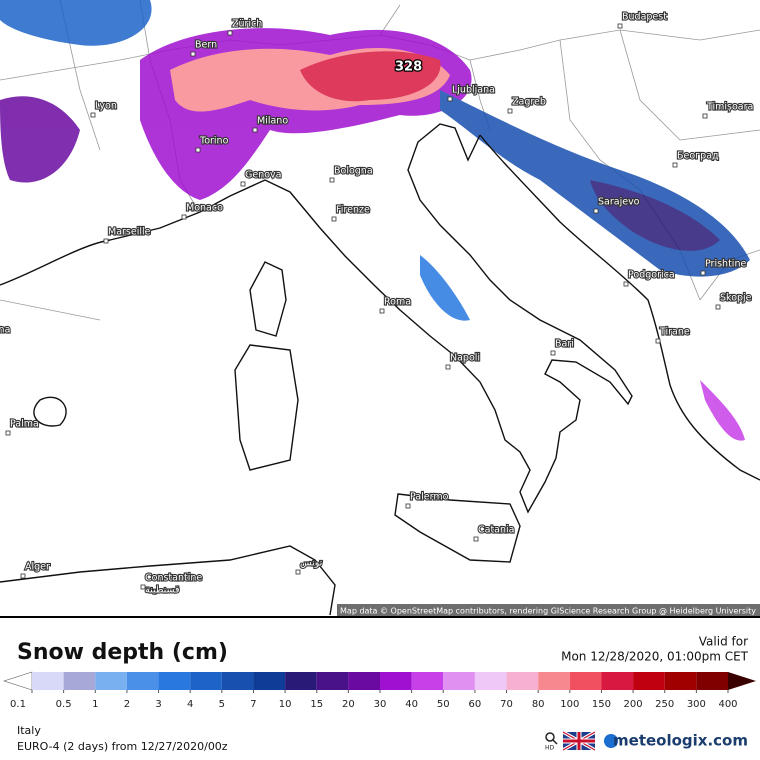  What do you see at coordinates (348, 704) in the screenshot?
I see `scale-tick-label: 20` at bounding box center [348, 704].